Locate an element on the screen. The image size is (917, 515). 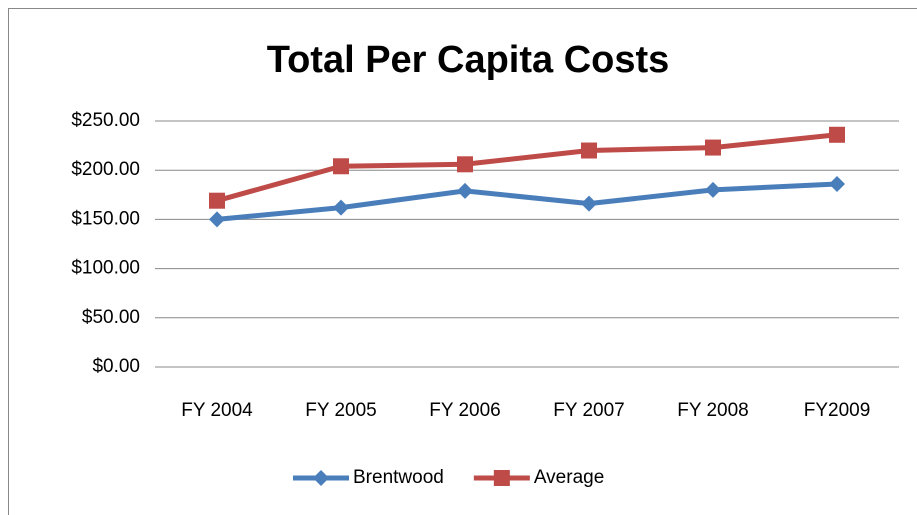
x-tick-label: FY 2008 is located at coordinates (712, 410).